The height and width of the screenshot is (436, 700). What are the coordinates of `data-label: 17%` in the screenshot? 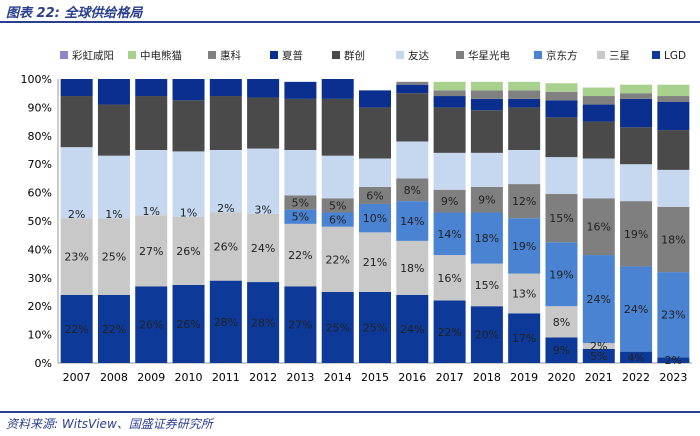 It's located at (524, 338).